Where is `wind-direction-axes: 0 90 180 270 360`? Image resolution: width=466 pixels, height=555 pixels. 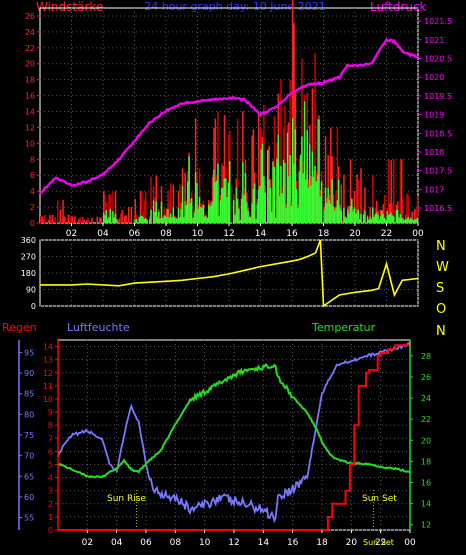
wind-direction-axes: 0 90 180 270 360 is located at coordinates (28, 273).